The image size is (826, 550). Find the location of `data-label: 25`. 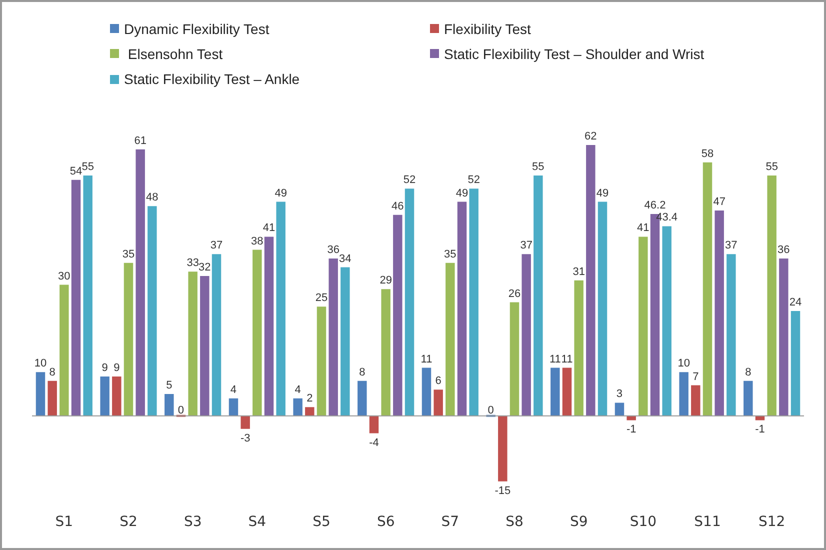

data-label: 25 is located at coordinates (321, 298).